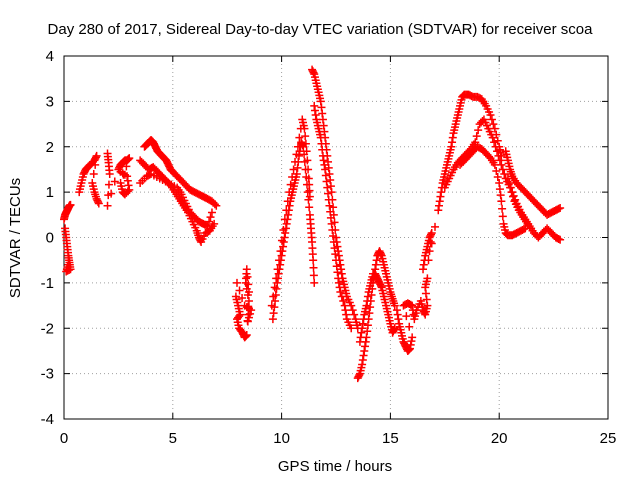 This screenshot has width=640, height=480. What do you see at coordinates (493, 191) in the screenshot?
I see `series-track-r` at bounding box center [493, 191].